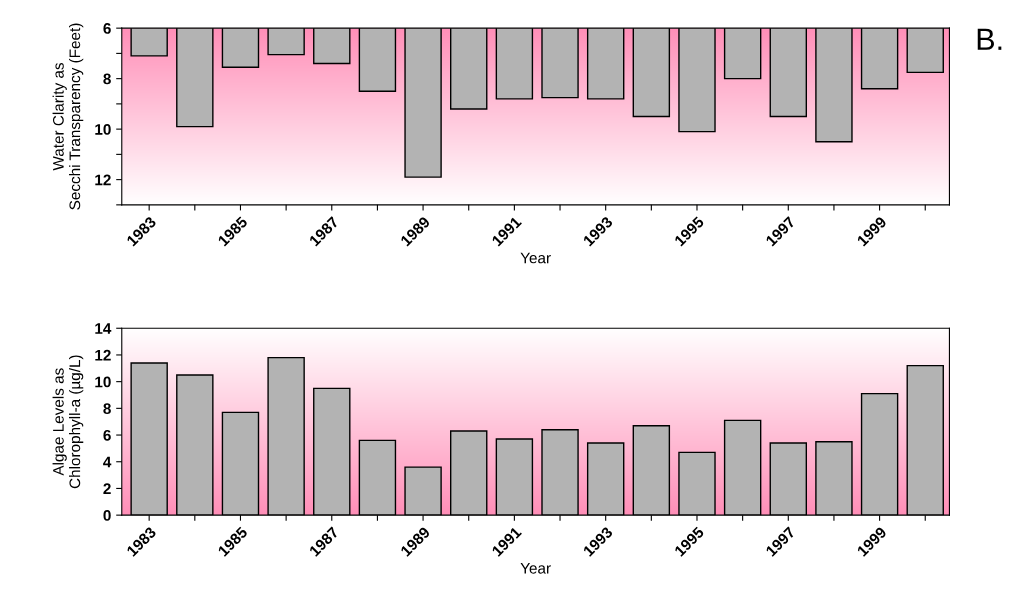 This screenshot has height=599, width=1032. I want to click on y-tick-label: 4, so click(107, 462).